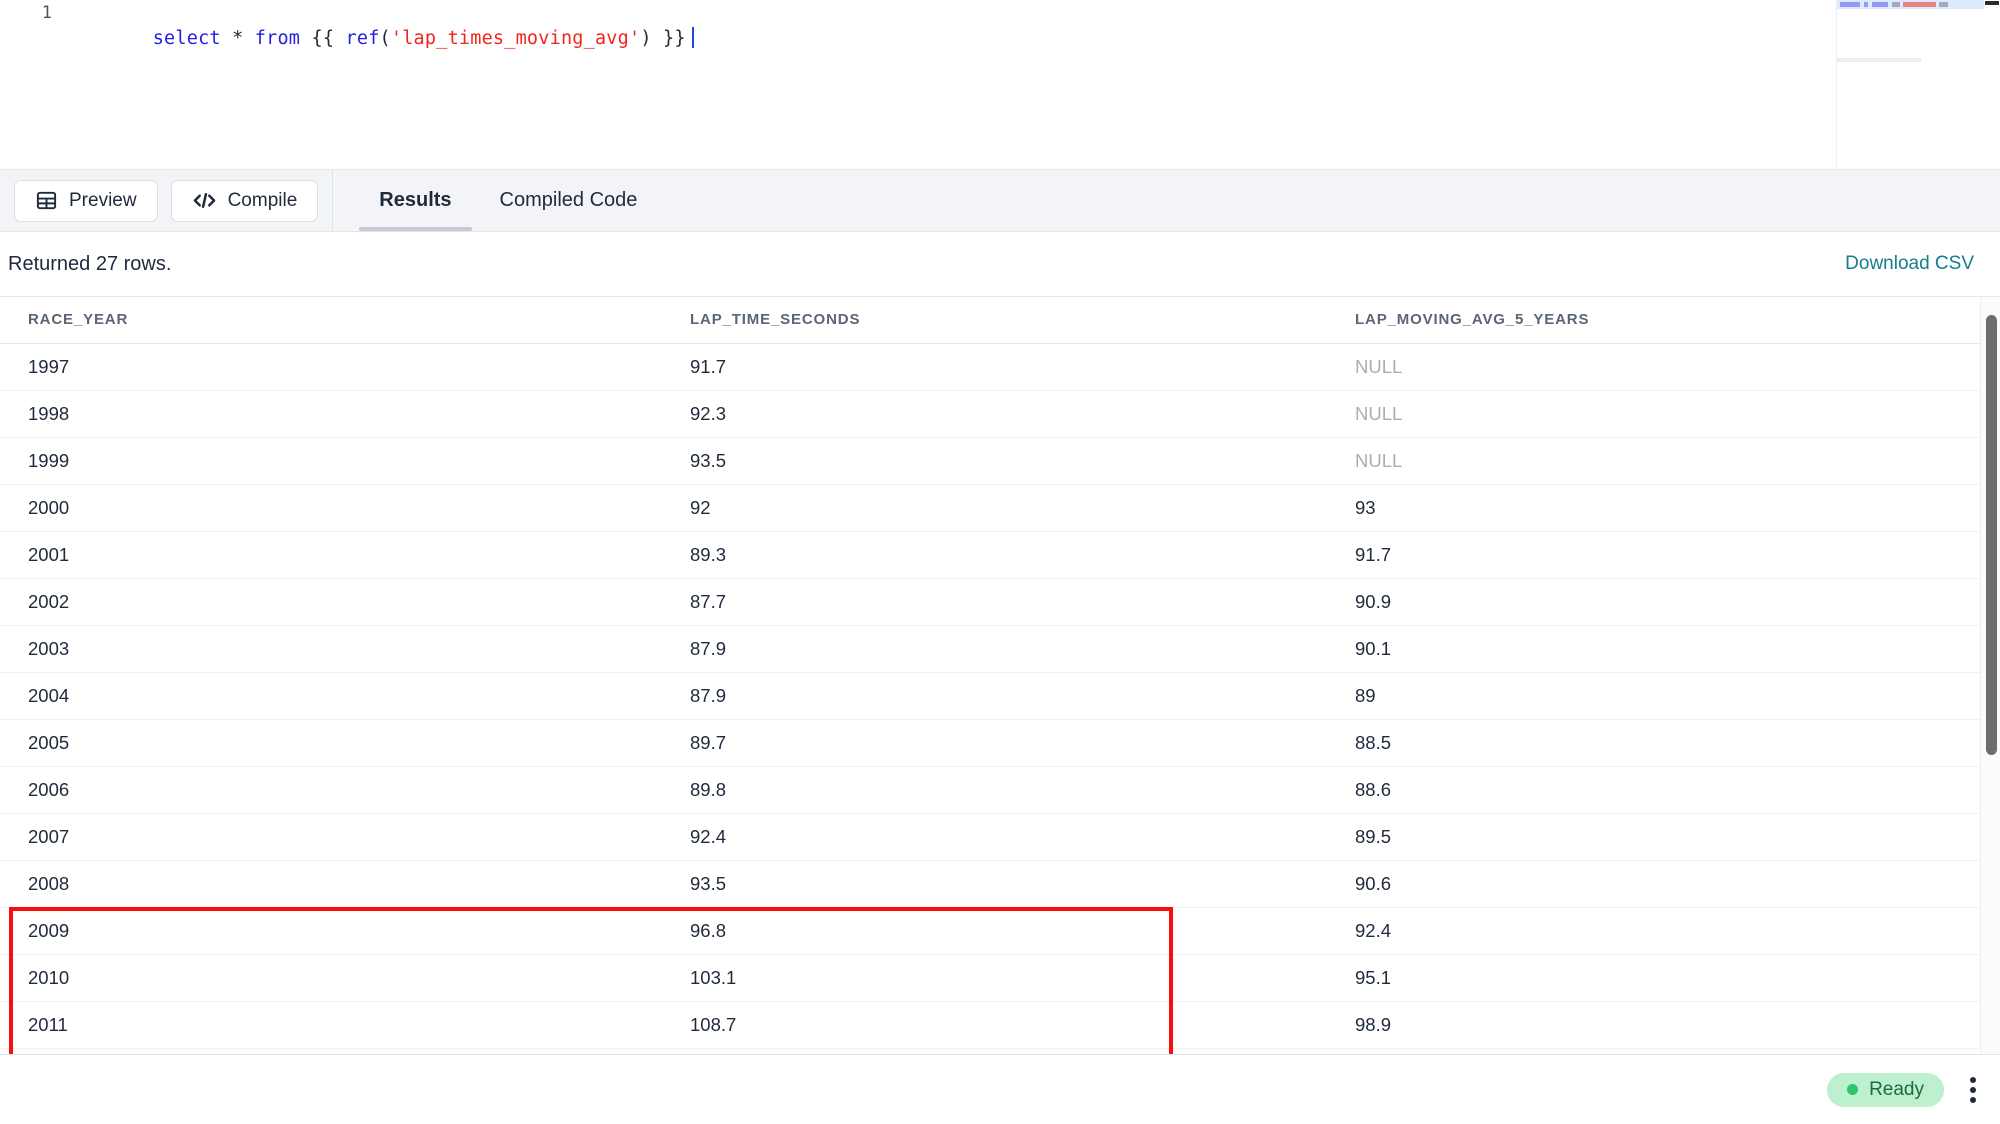 Image resolution: width=2000 pixels, height=1124 pixels. I want to click on preview-button: Preview, so click(86, 200).